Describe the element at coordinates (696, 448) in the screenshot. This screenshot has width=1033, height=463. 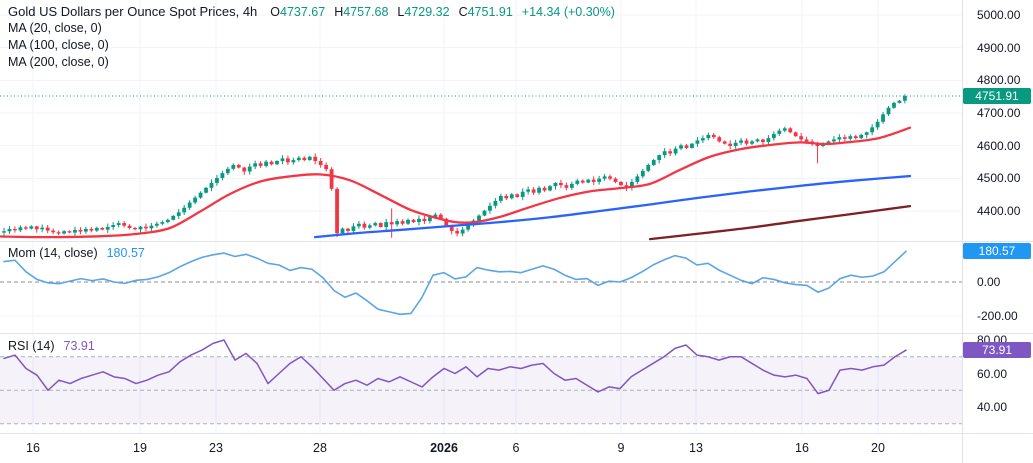
I see `x-axis-label: 13` at that location.